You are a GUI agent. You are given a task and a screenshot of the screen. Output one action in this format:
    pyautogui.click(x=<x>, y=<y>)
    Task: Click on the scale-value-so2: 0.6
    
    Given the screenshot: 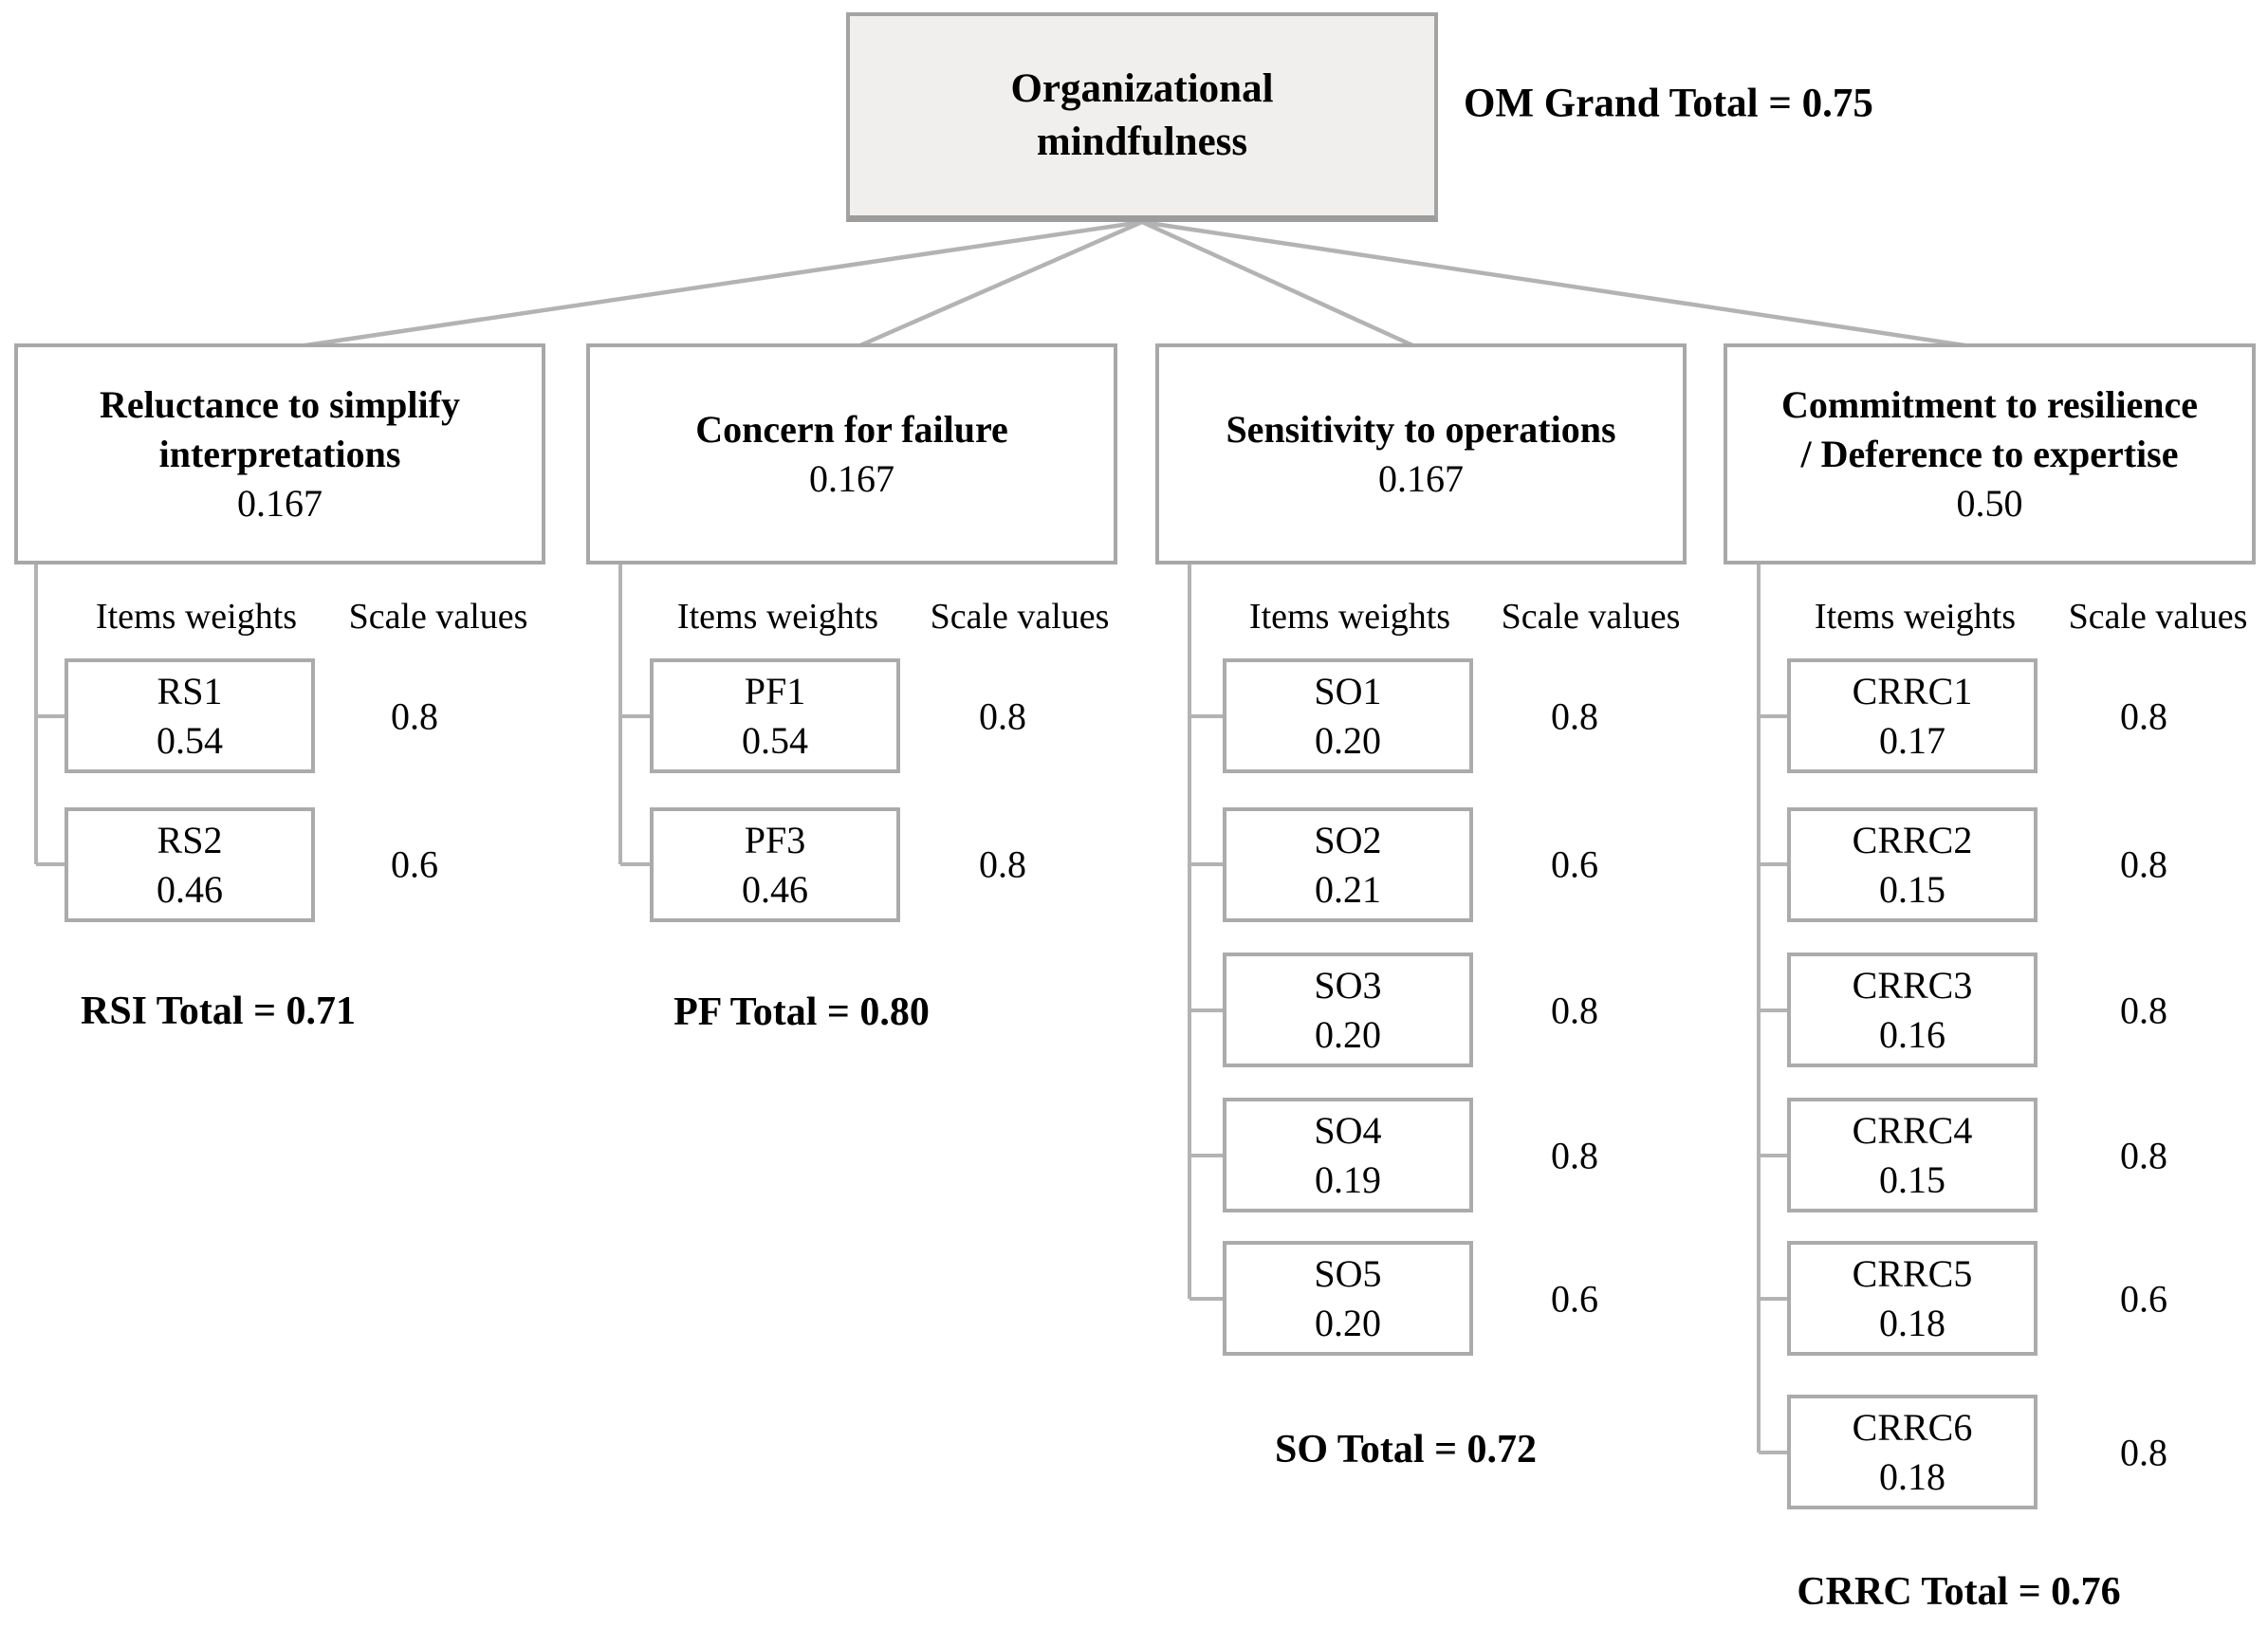 What is the action you would take?
    pyautogui.click(x=1574, y=864)
    